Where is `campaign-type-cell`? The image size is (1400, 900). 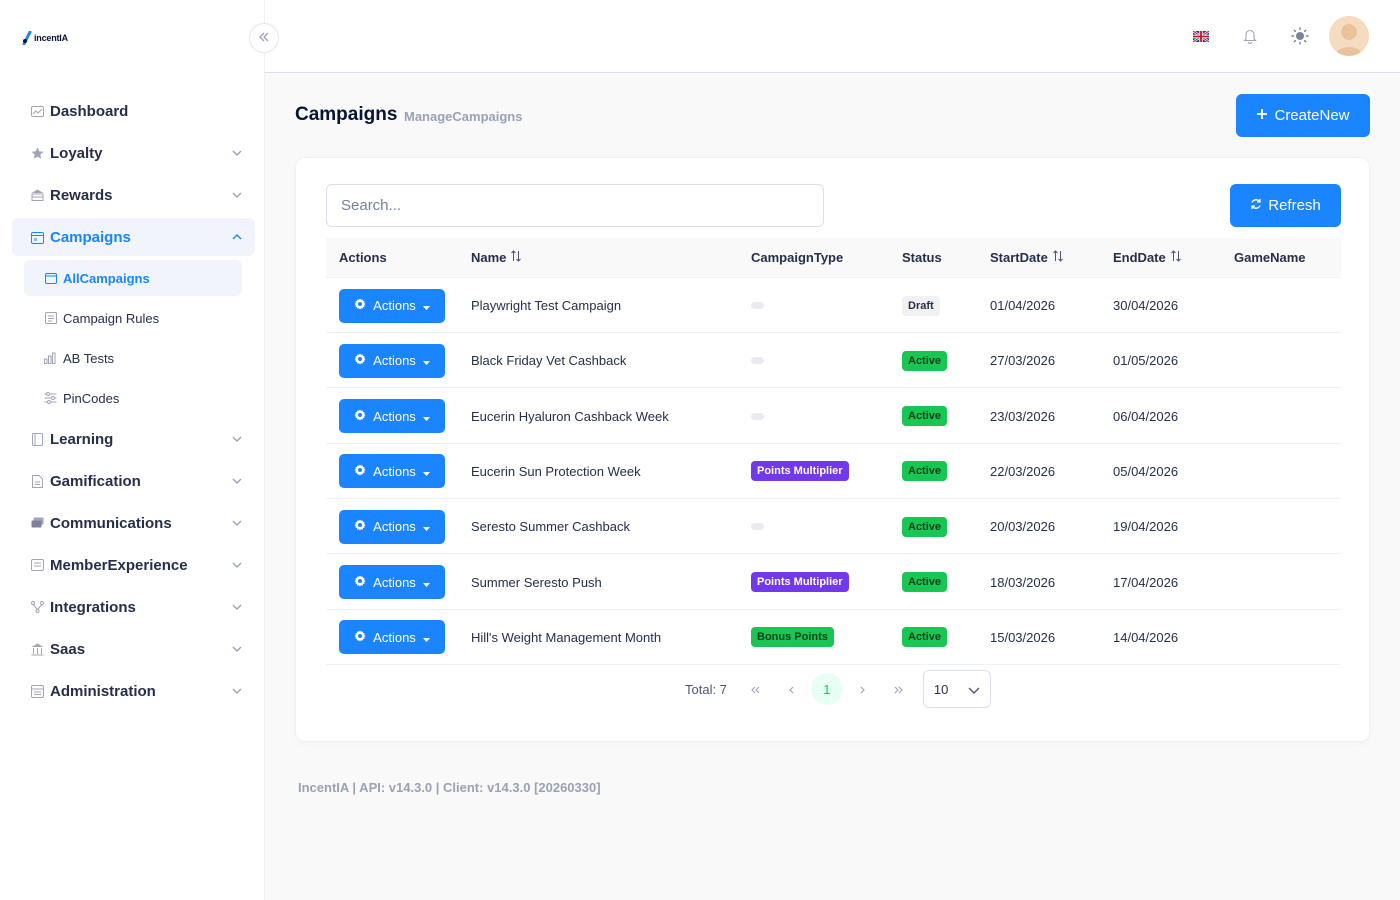
campaign-type-cell is located at coordinates (757, 526).